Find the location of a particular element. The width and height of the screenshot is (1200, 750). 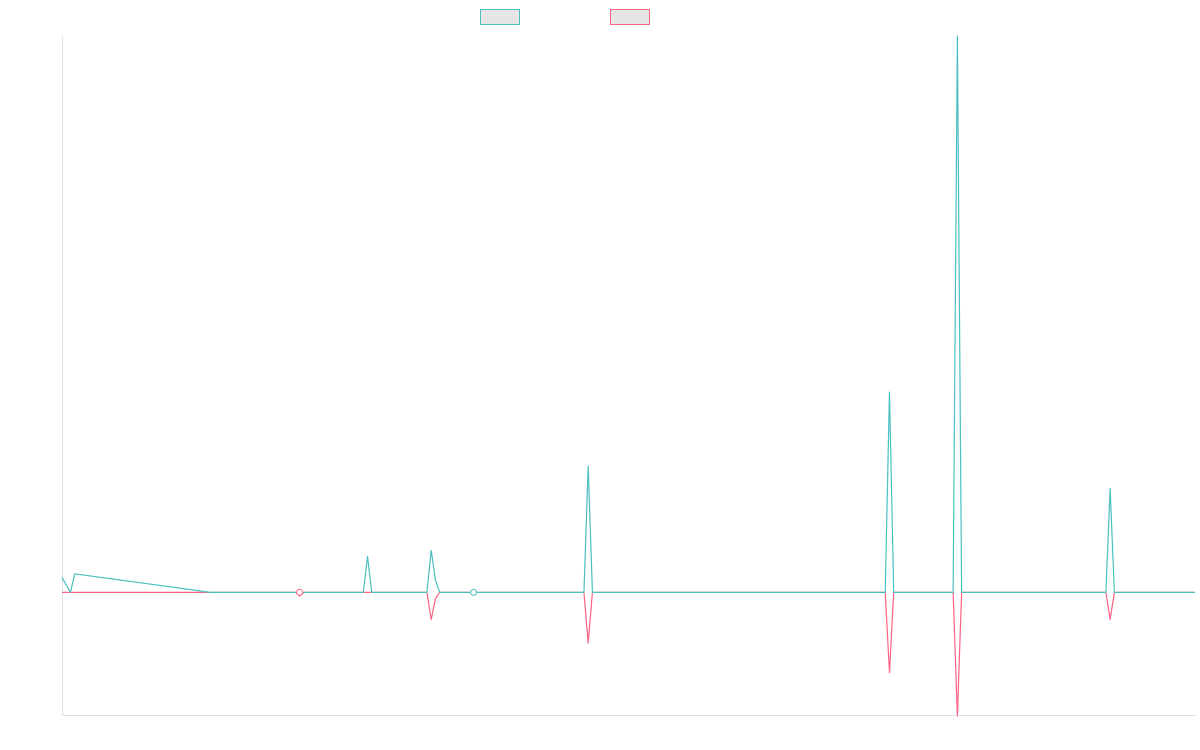

legend is located at coordinates (568, 17).